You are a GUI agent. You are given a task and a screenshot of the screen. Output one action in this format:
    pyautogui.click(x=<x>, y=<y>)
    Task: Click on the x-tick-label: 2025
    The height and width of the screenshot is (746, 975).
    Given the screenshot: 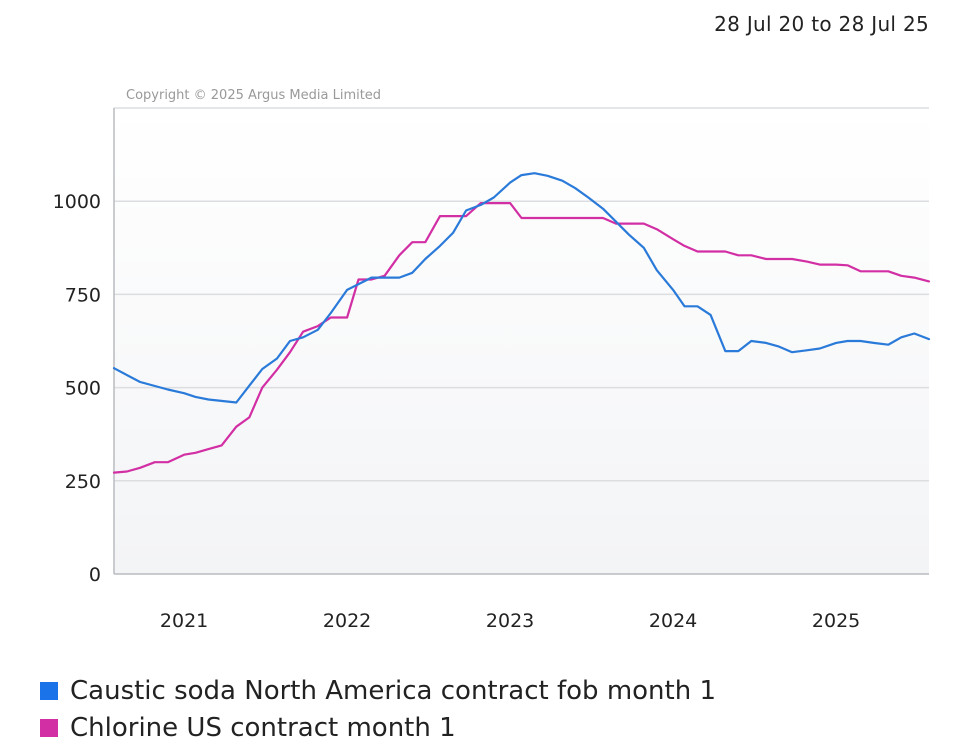 What is the action you would take?
    pyautogui.click(x=836, y=621)
    